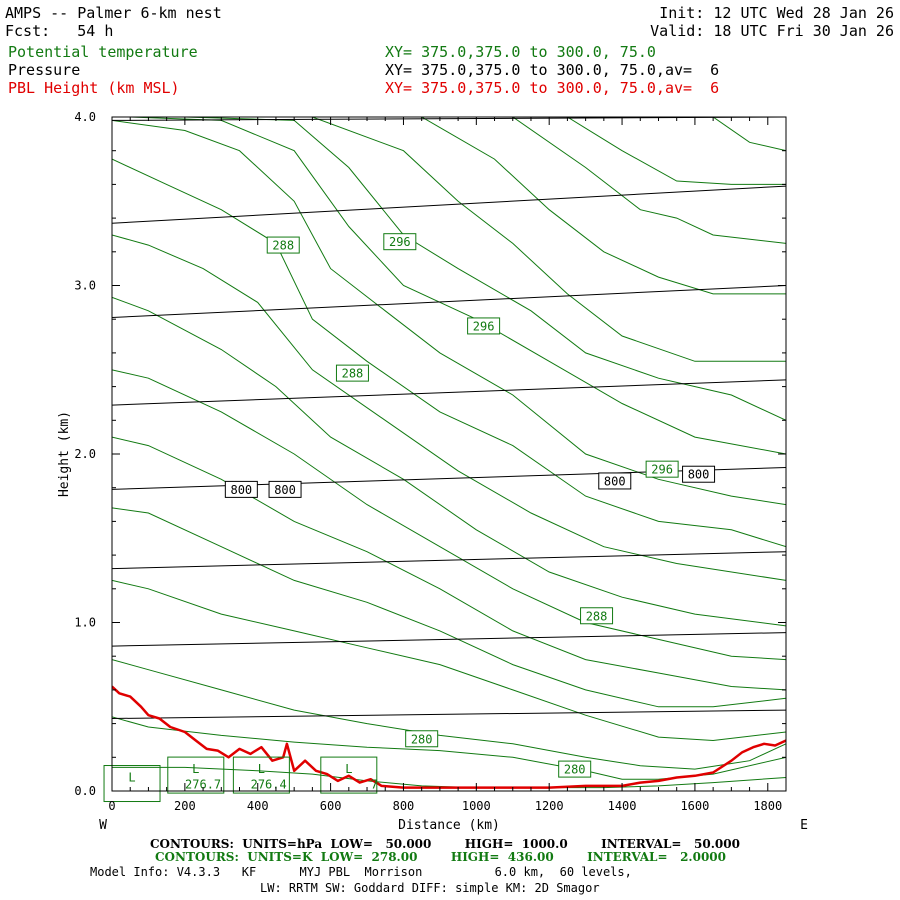 This screenshot has height=900, width=900. What do you see at coordinates (767, 806) in the screenshot?
I see `x-tick-label-9: 1800` at bounding box center [767, 806].